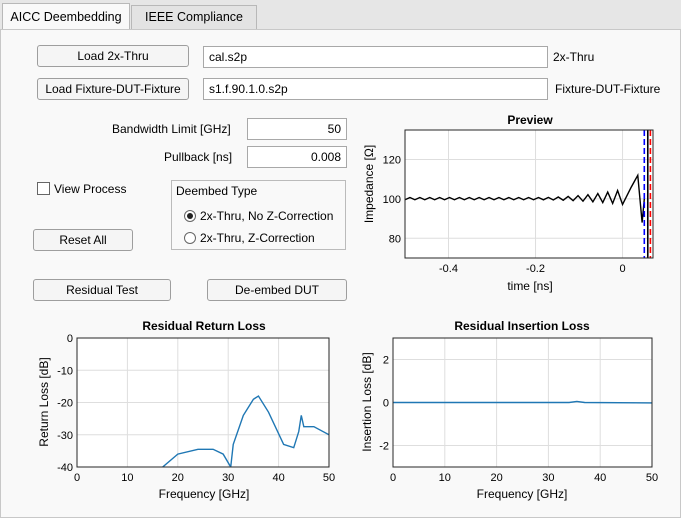 The image size is (681, 518). What do you see at coordinates (113, 56) in the screenshot?
I see `load-thru-button: Load 2x-Thru` at bounding box center [113, 56].